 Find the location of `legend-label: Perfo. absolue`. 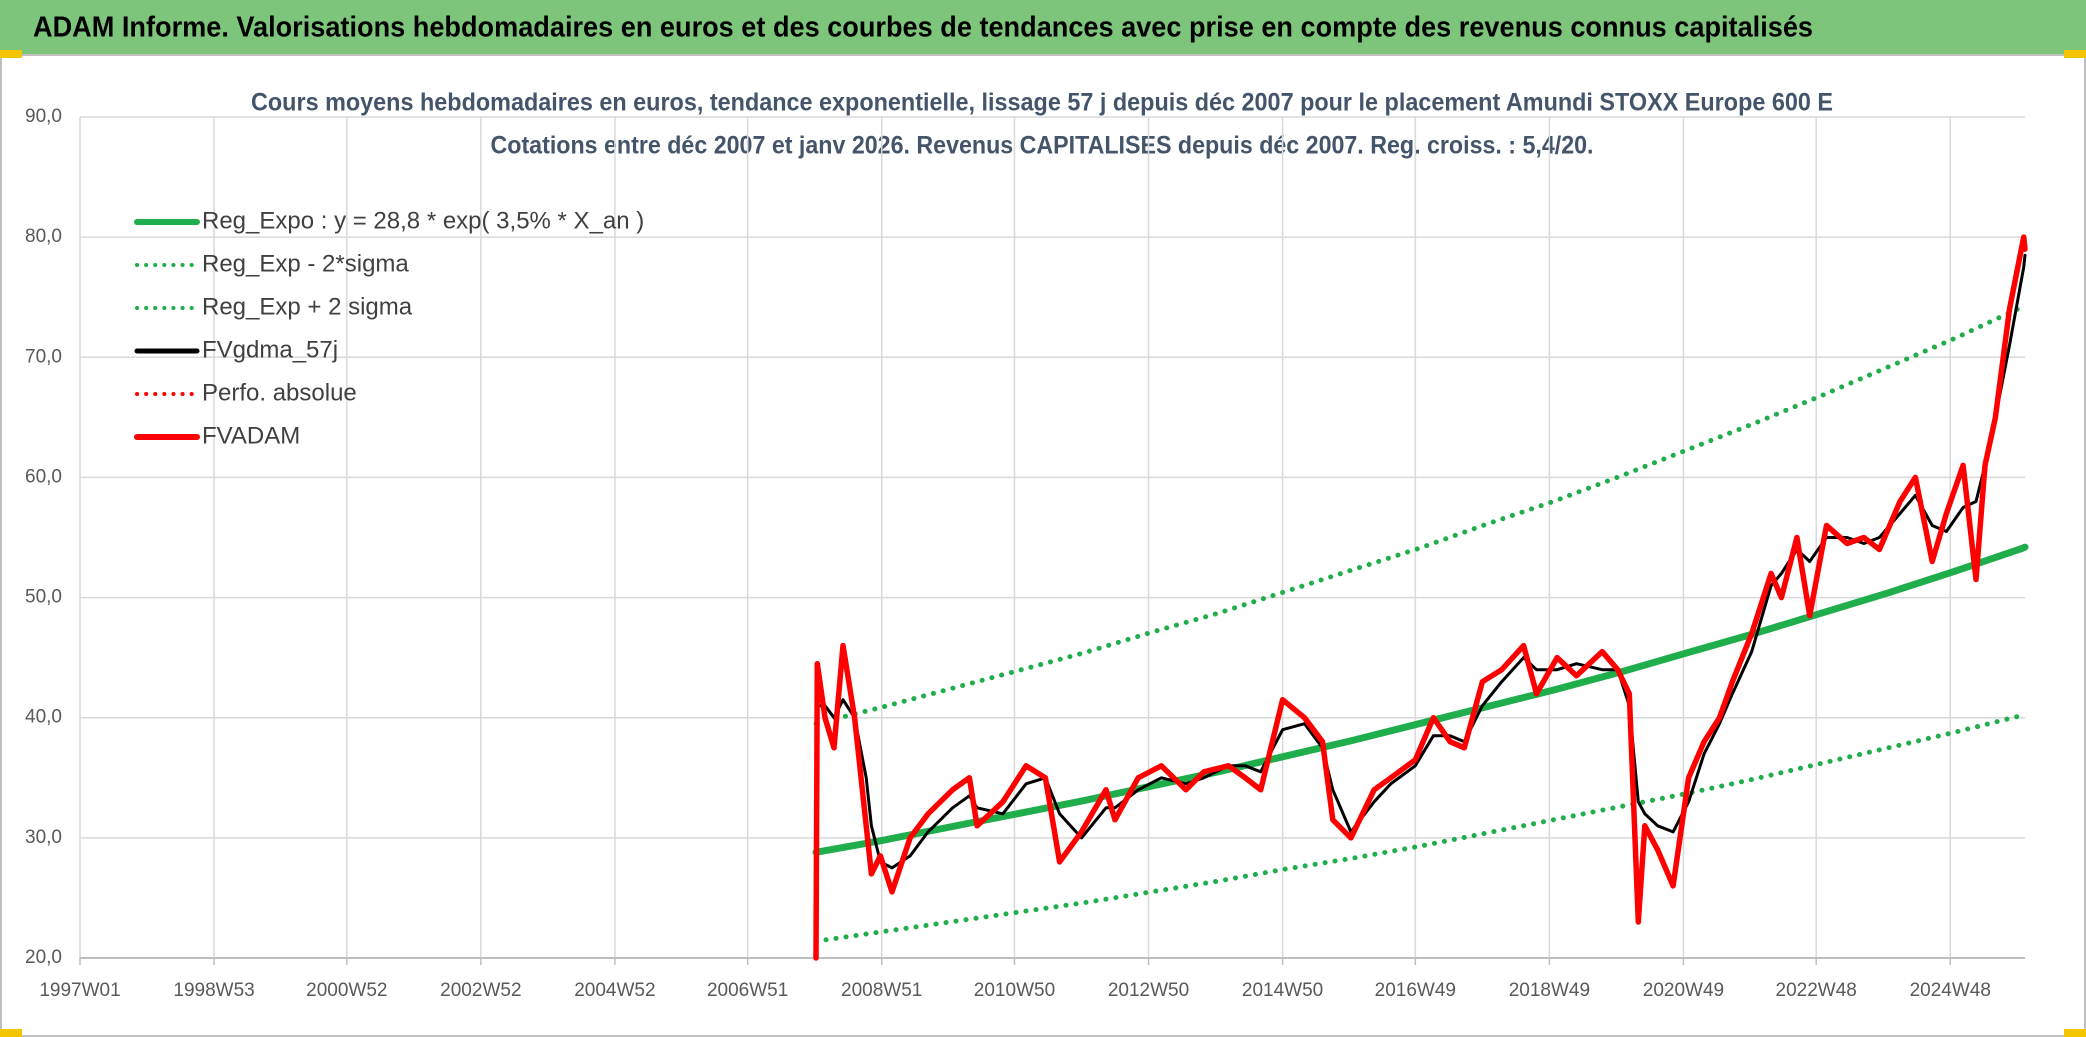

legend-label: Perfo. absolue is located at coordinates (279, 392).